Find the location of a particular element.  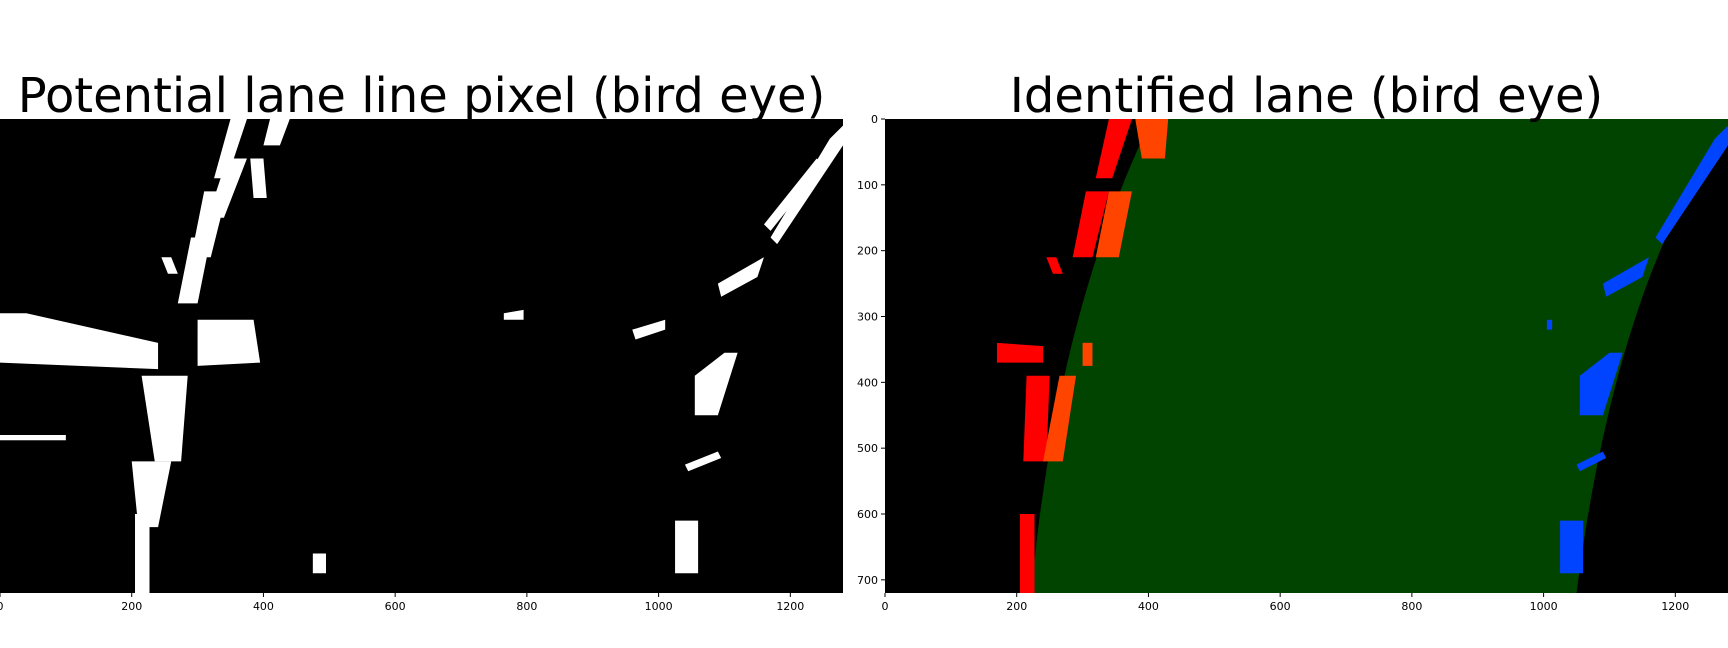

y-tick-label: 400 is located at coordinates (867, 382).